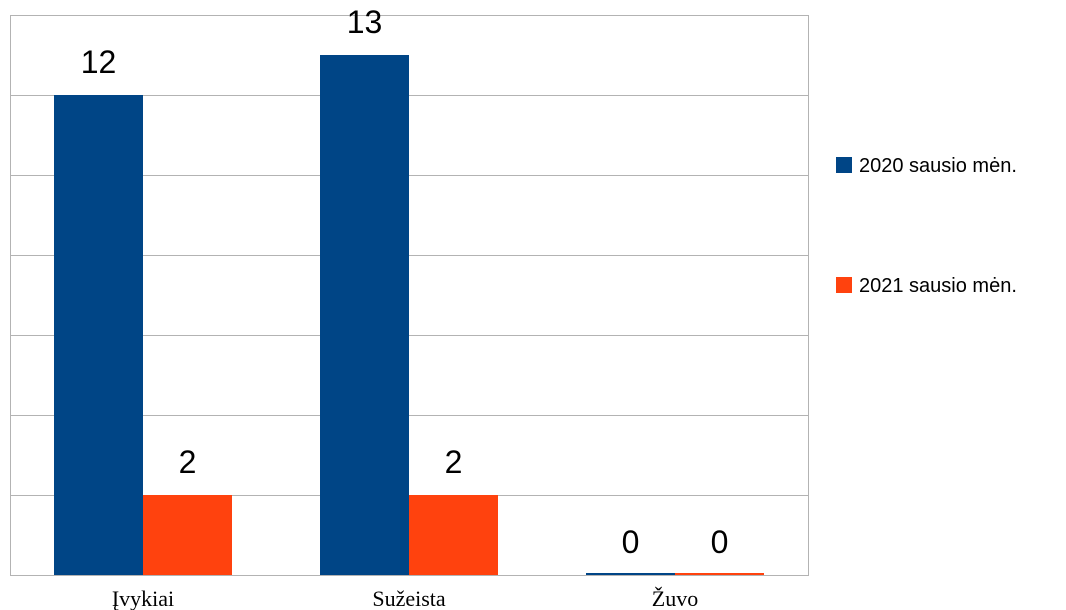  What do you see at coordinates (143, 598) in the screenshot?
I see `category-label-1: Įvykiai` at bounding box center [143, 598].